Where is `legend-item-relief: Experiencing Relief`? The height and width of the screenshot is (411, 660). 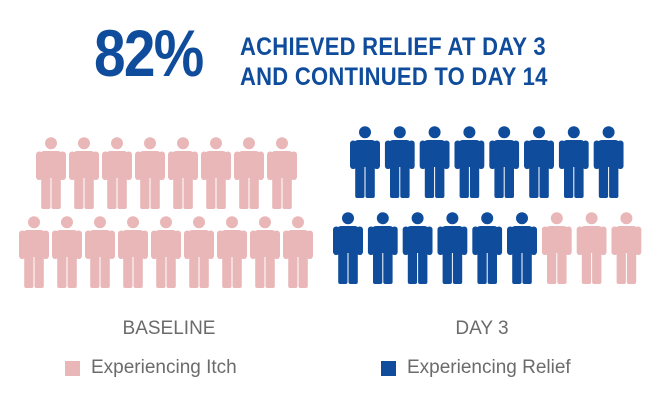 legend-item-relief: Experiencing Relief is located at coordinates (476, 368).